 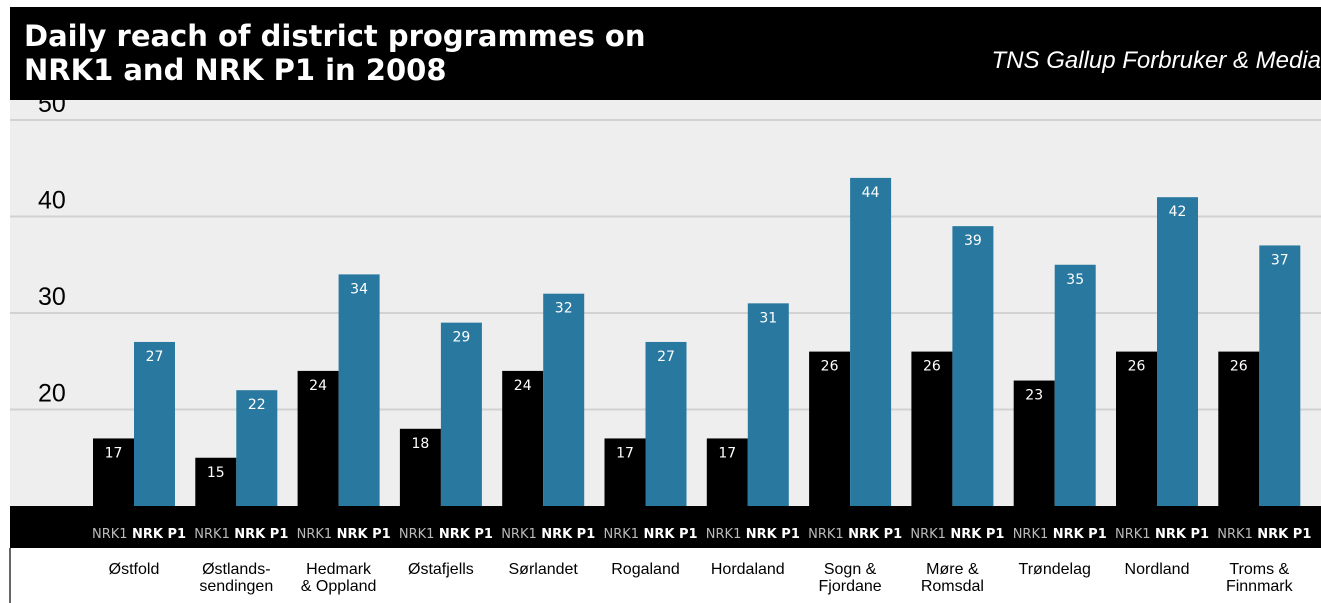 What do you see at coordinates (420, 444) in the screenshot?
I see `data-label-nrk1: 18` at bounding box center [420, 444].